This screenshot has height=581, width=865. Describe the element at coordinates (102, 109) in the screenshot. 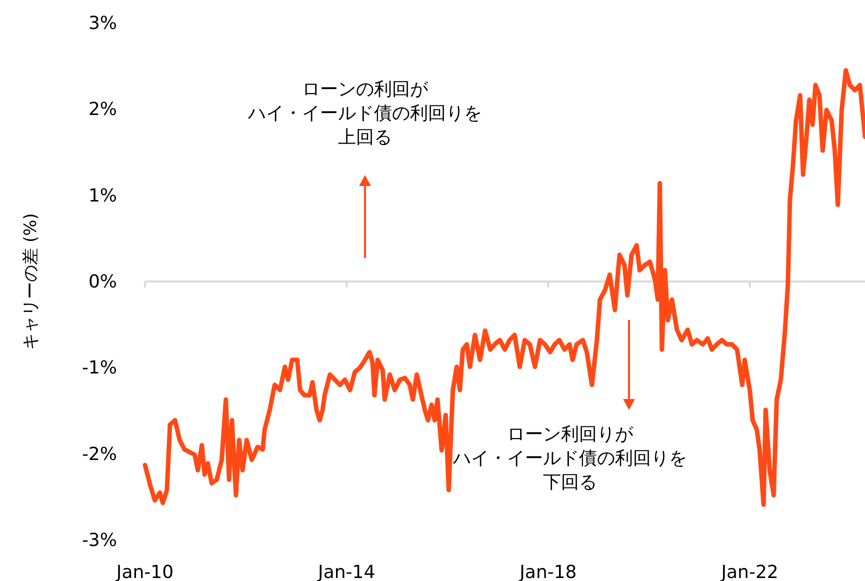

I see `y-tick-label: 2%` at that location.